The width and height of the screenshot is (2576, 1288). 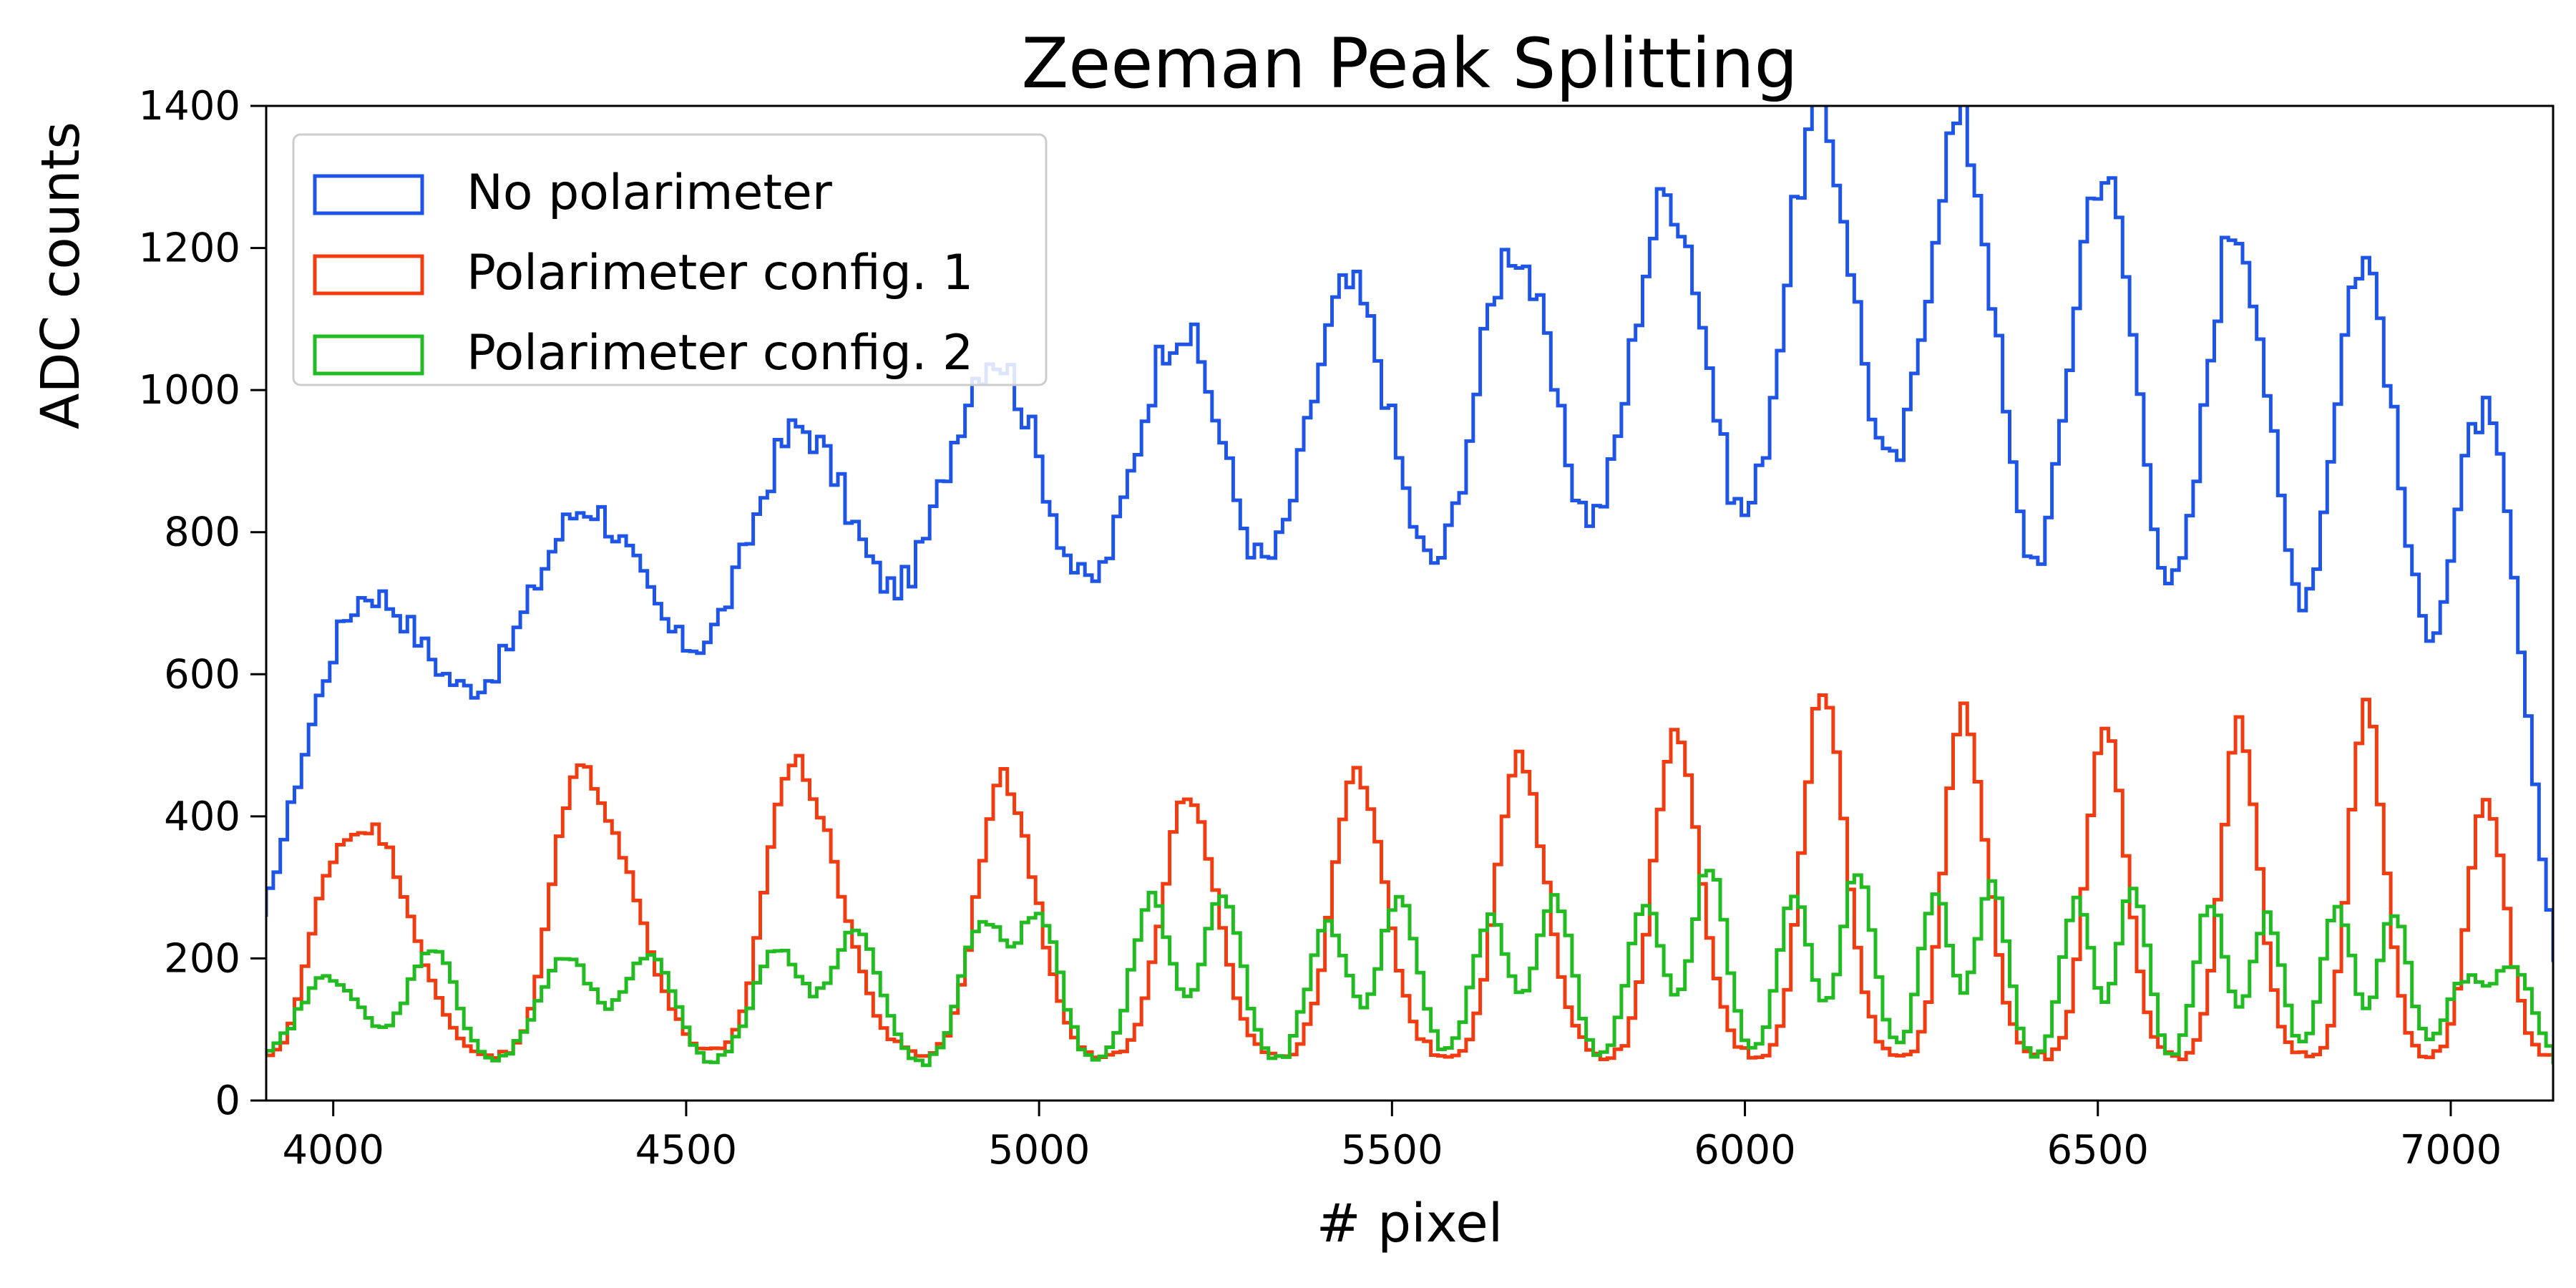 I want to click on y-tick-label: 600, so click(x=202, y=674).